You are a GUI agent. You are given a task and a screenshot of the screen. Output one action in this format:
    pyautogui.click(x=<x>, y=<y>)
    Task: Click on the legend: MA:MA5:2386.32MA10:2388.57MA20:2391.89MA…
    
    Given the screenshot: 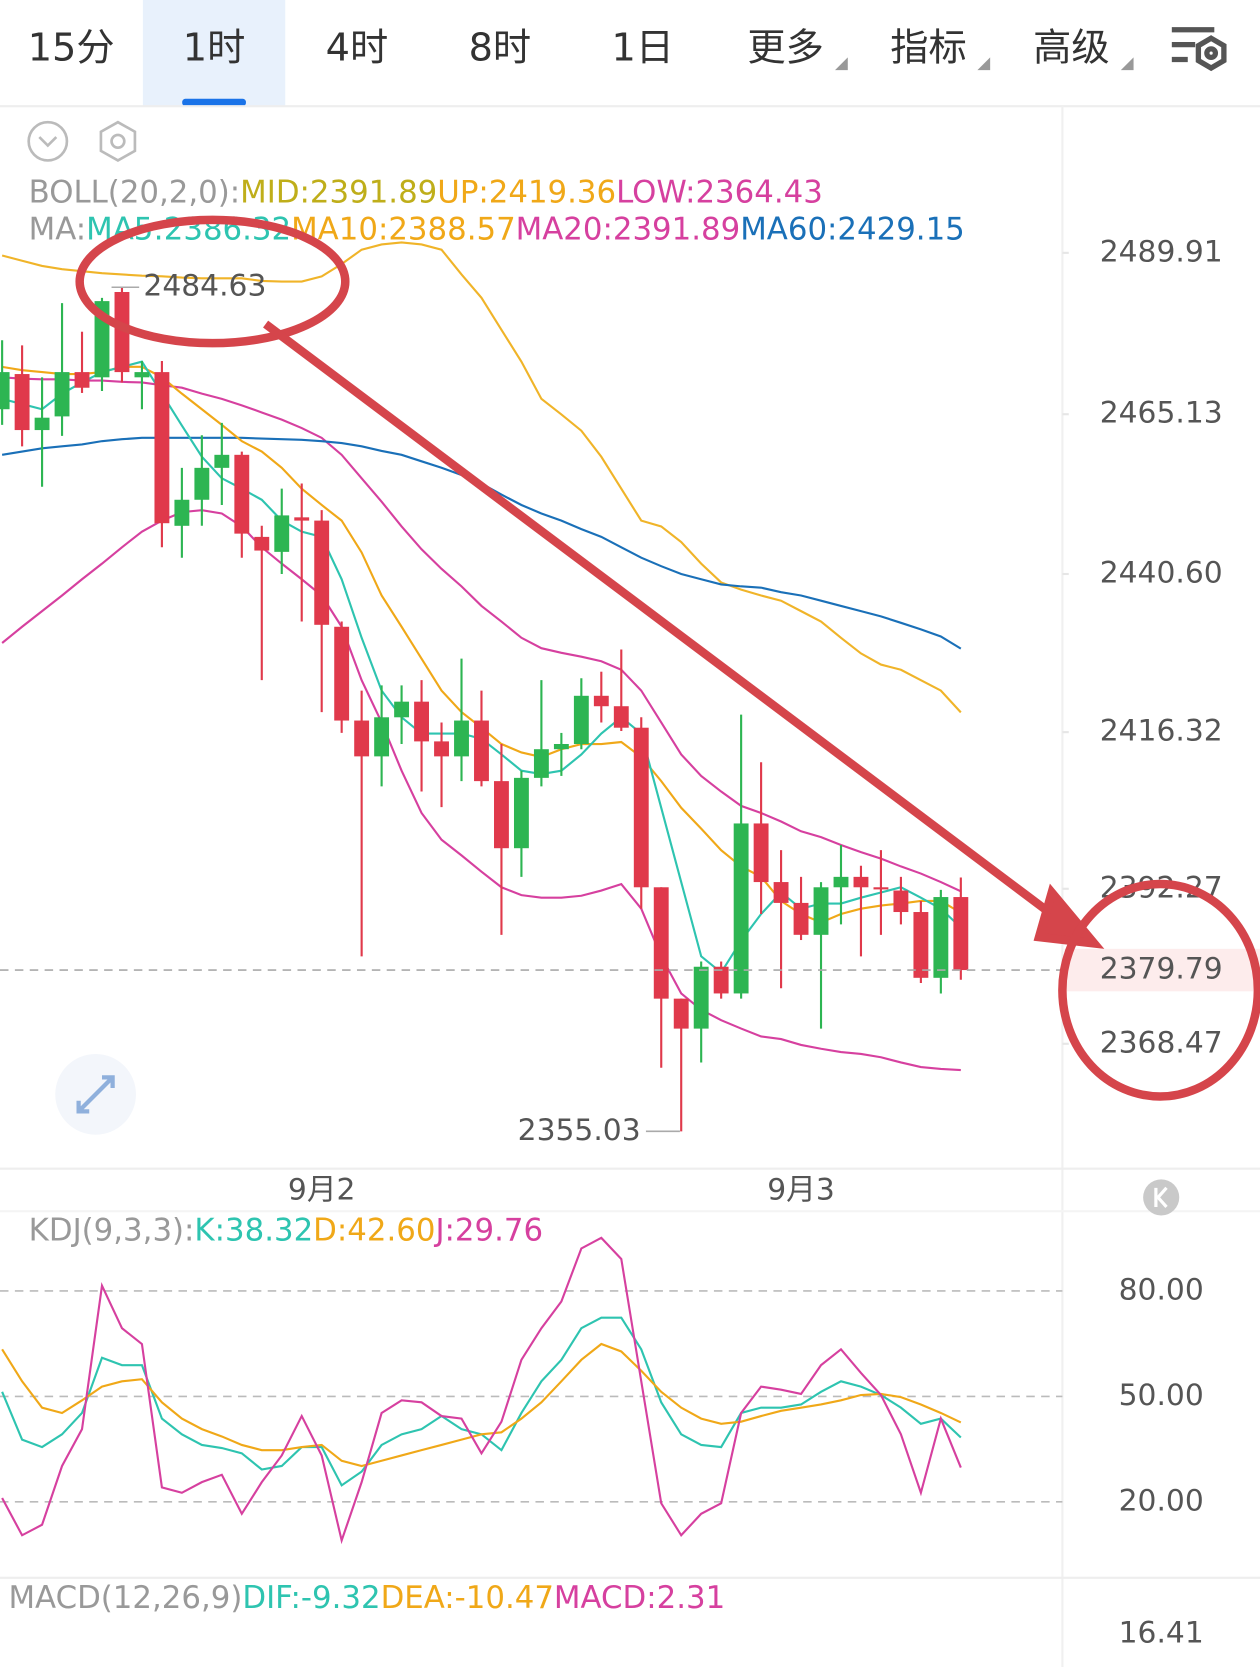 What is the action you would take?
    pyautogui.click(x=497, y=229)
    